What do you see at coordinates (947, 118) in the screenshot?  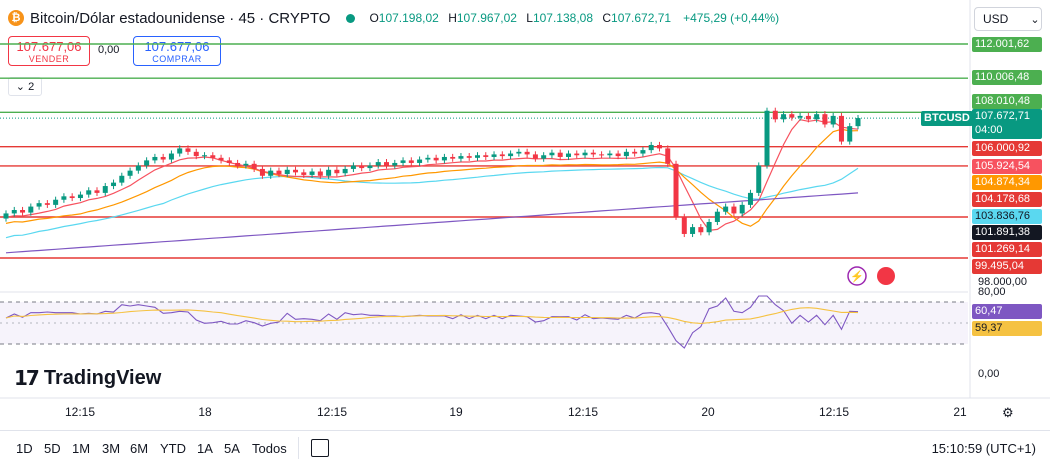 I see `symbol-price-tag: BTCUSD` at bounding box center [947, 118].